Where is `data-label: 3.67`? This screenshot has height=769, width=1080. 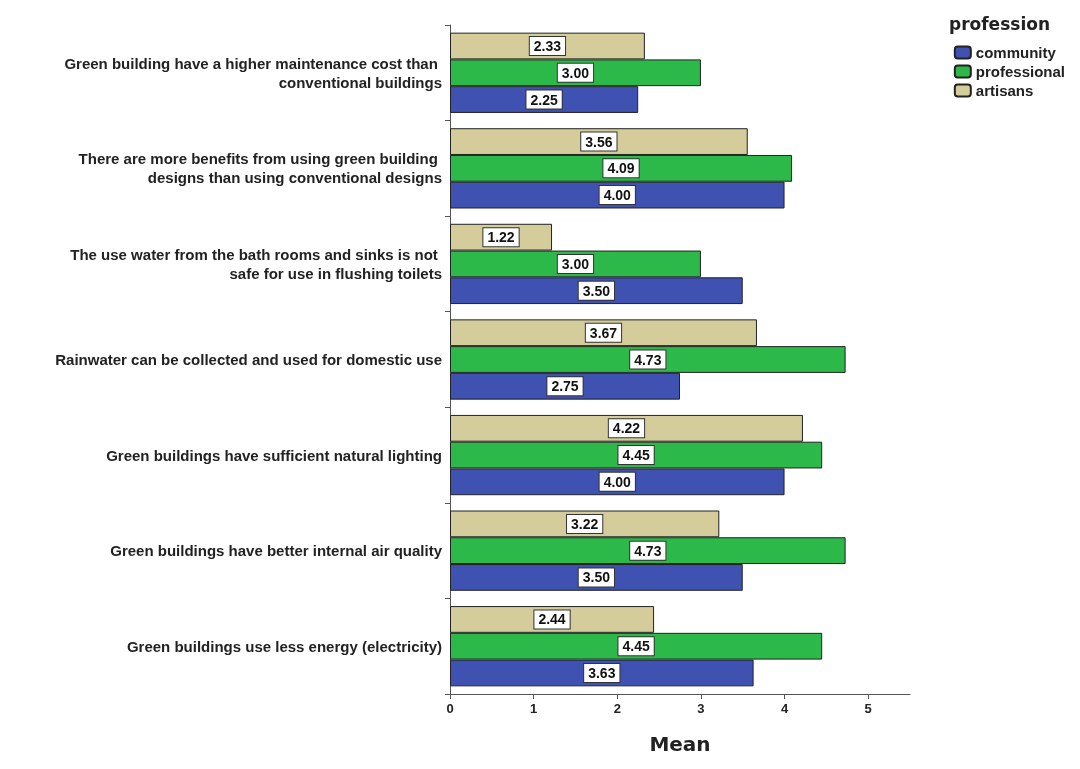
data-label: 3.67 is located at coordinates (603, 332).